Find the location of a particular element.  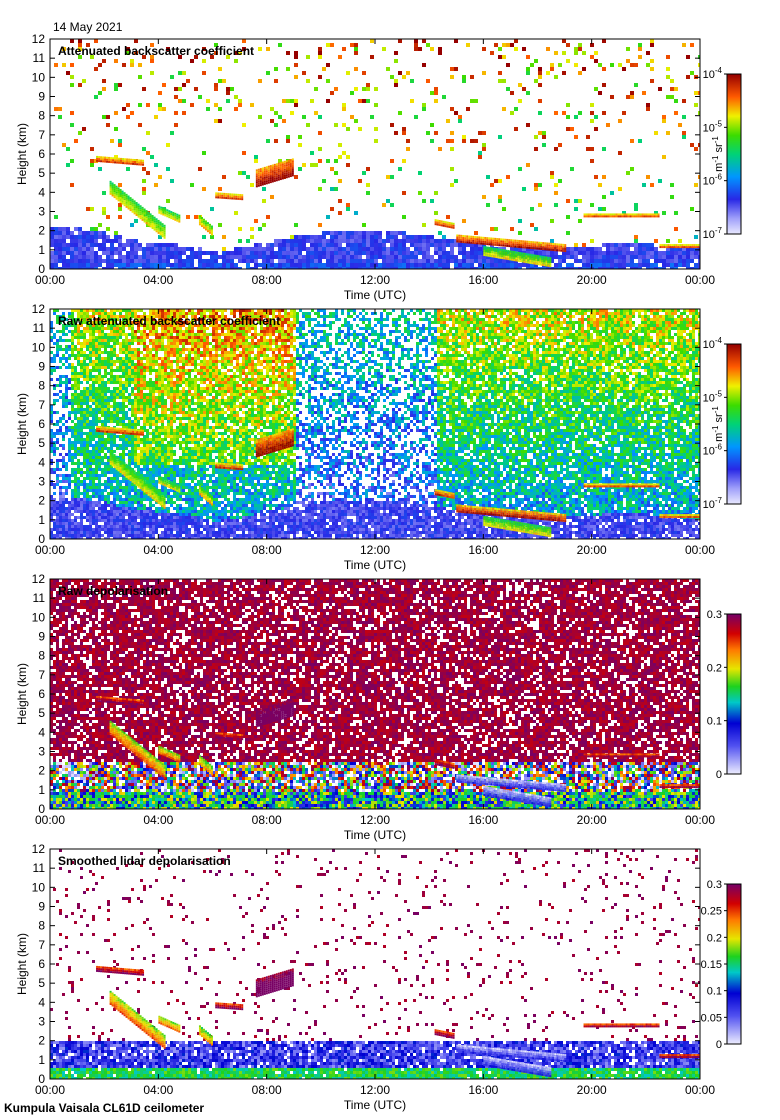

panel-title: Raw attenuated backscatter coefficient is located at coordinates (169, 321).